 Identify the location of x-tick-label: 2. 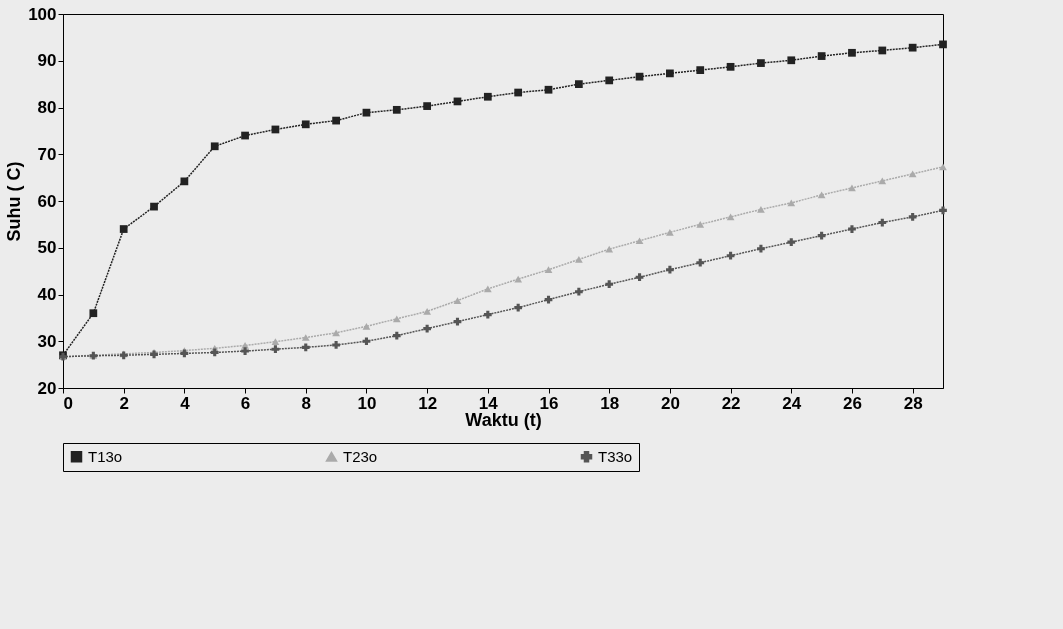
(124, 403).